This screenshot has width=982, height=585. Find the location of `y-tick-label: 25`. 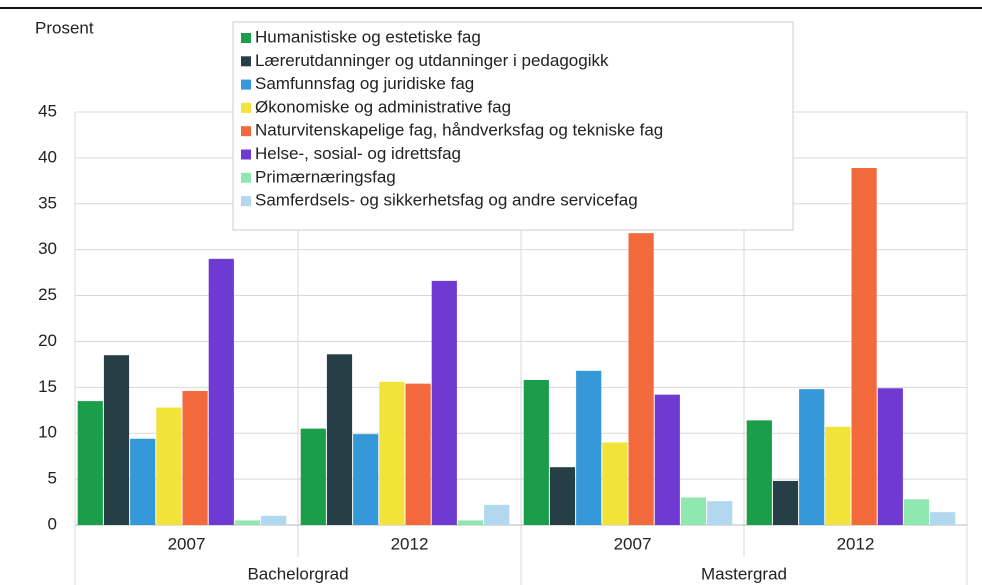

y-tick-label: 25 is located at coordinates (47, 294).